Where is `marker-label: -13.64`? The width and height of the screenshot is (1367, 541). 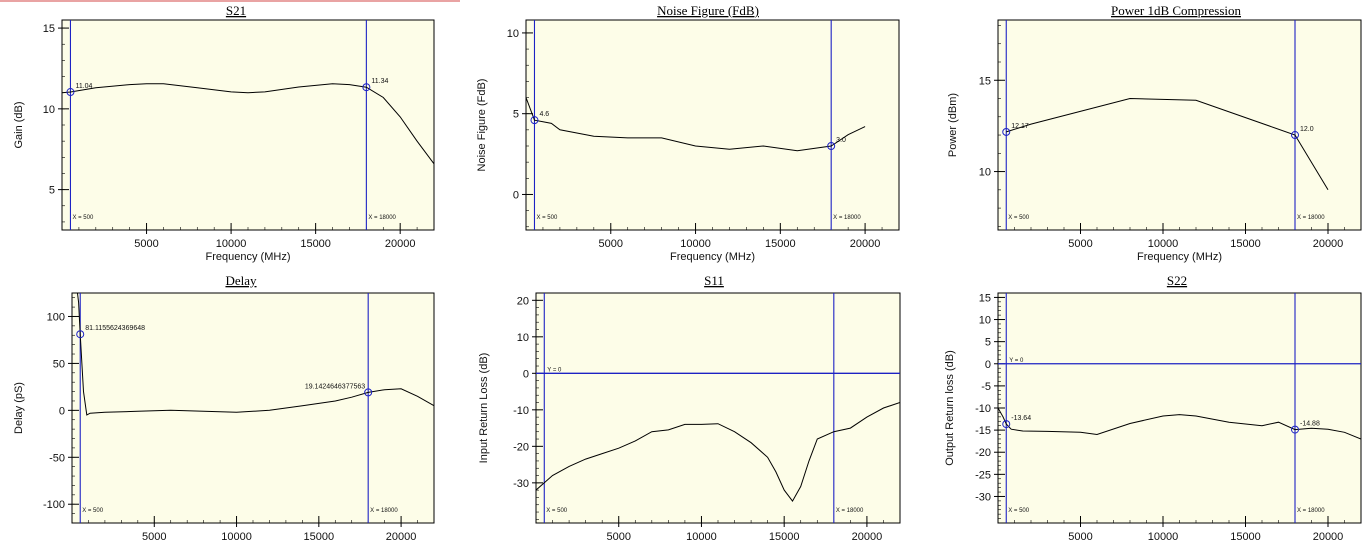
marker-label: -13.64 is located at coordinates (1021, 418).